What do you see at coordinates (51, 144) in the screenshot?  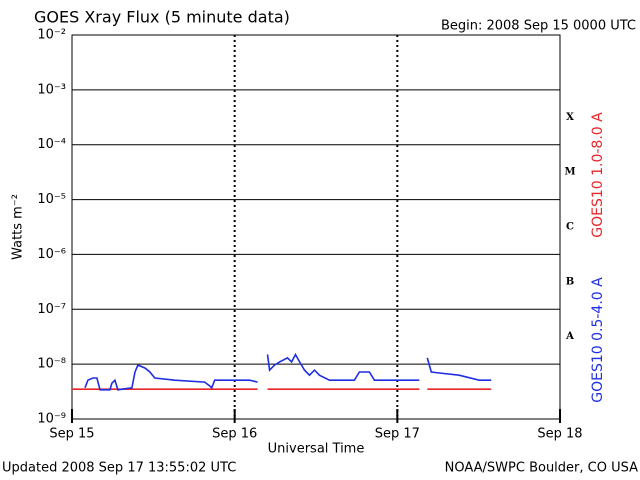 I see `y-tick-label: 10⁻⁴` at bounding box center [51, 144].